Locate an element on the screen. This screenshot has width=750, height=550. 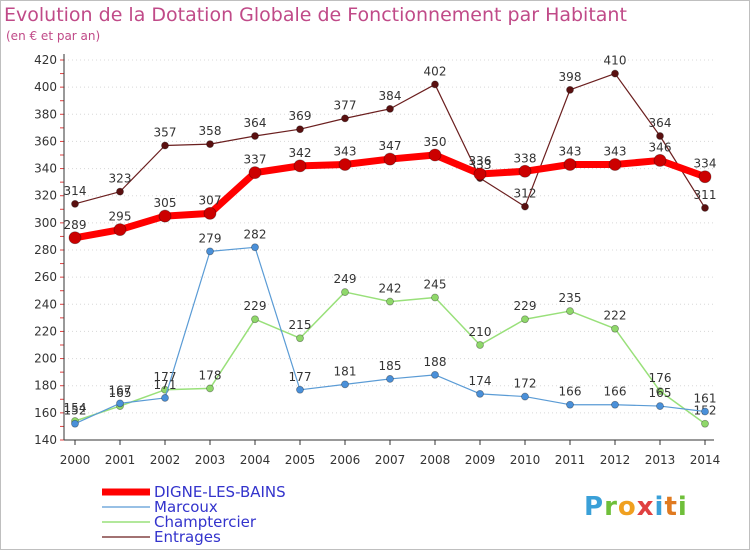
x-tick-label: 2001 is located at coordinates (120, 460).